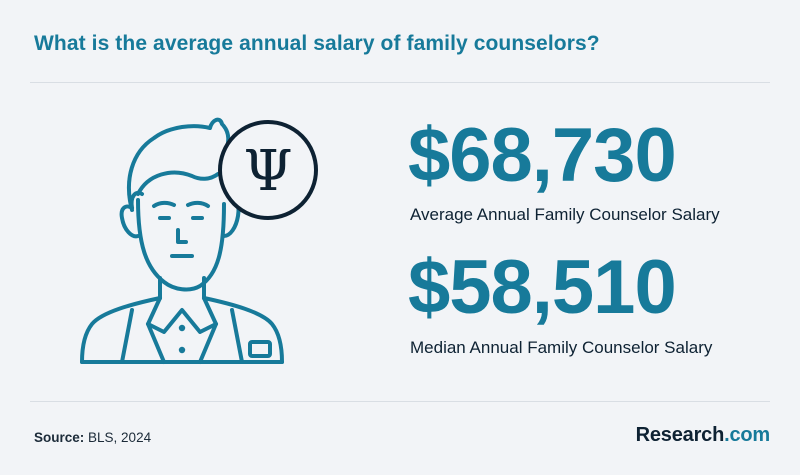 Image resolution: width=800 pixels, height=475 pixels. I want to click on psi-glyph: Ψ, so click(267, 171).